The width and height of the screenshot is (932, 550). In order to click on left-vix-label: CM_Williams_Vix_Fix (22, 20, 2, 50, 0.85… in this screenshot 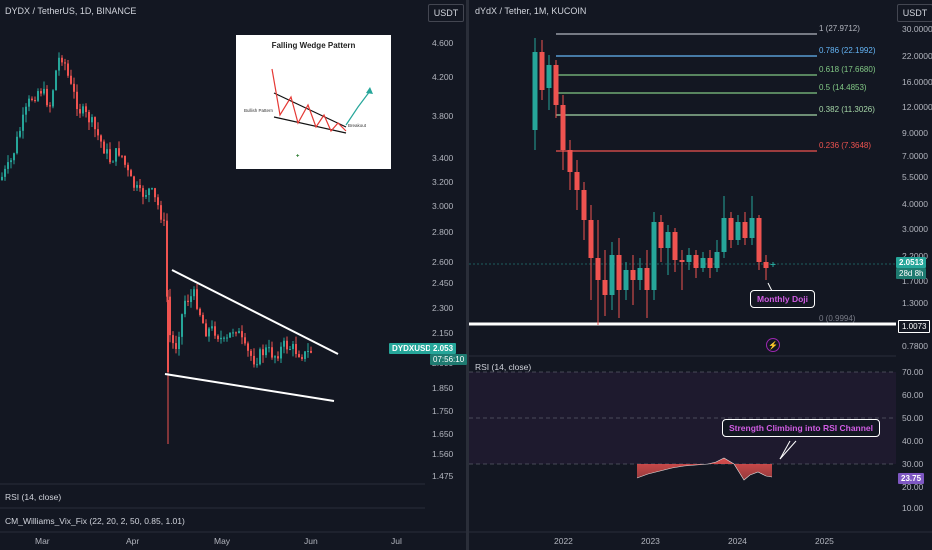, I will do `click(95, 521)`.